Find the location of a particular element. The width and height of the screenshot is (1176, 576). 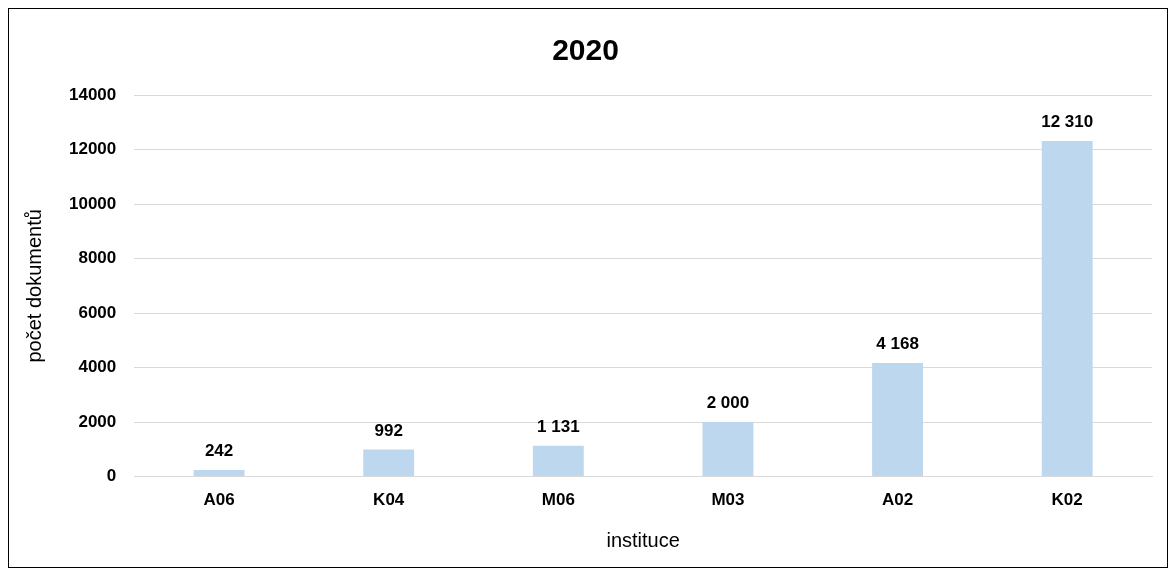

y-tick-label: 8000 is located at coordinates (97, 258).